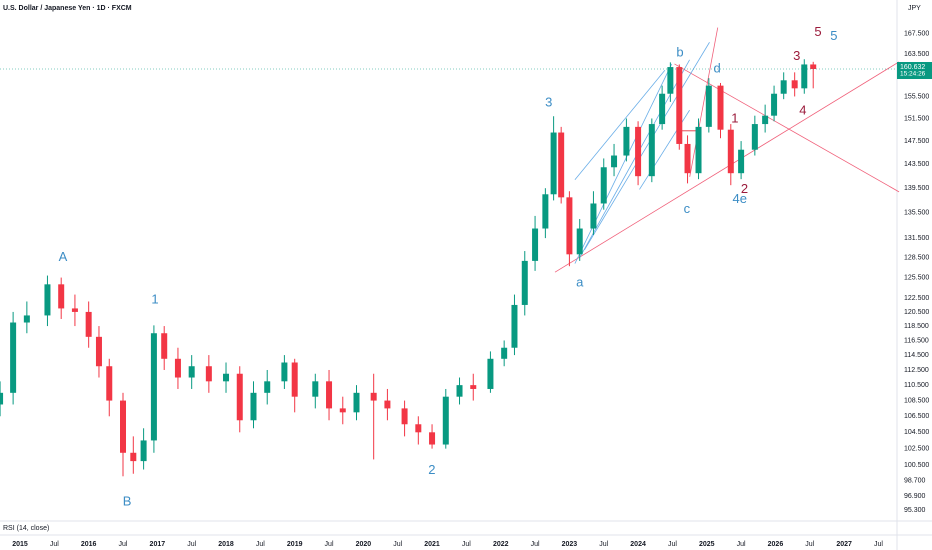 This screenshot has height=550, width=932. I want to click on x-tick-label: 2023, so click(570, 544).